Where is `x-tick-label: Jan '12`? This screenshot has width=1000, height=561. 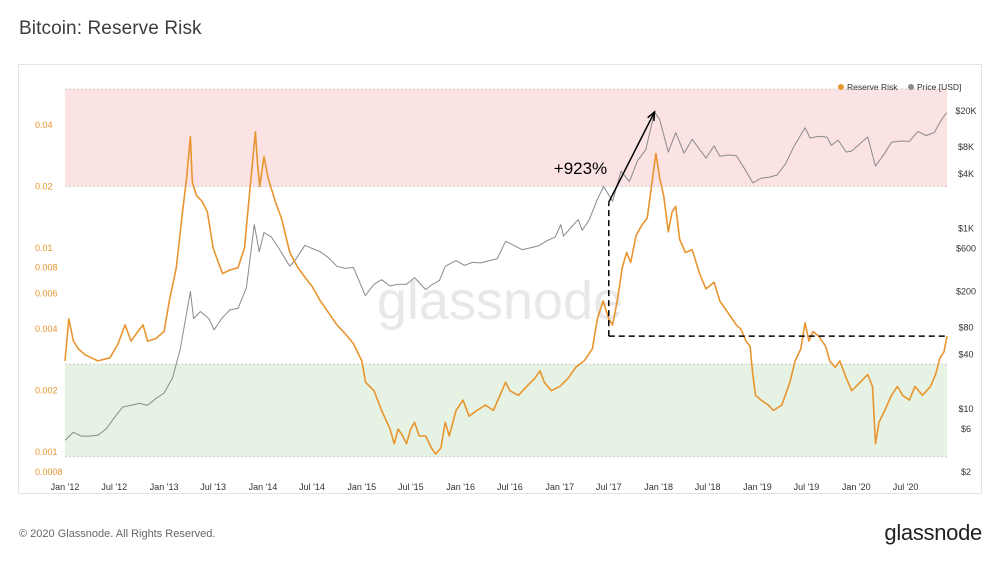 x-tick-label: Jan '12 is located at coordinates (65, 487).